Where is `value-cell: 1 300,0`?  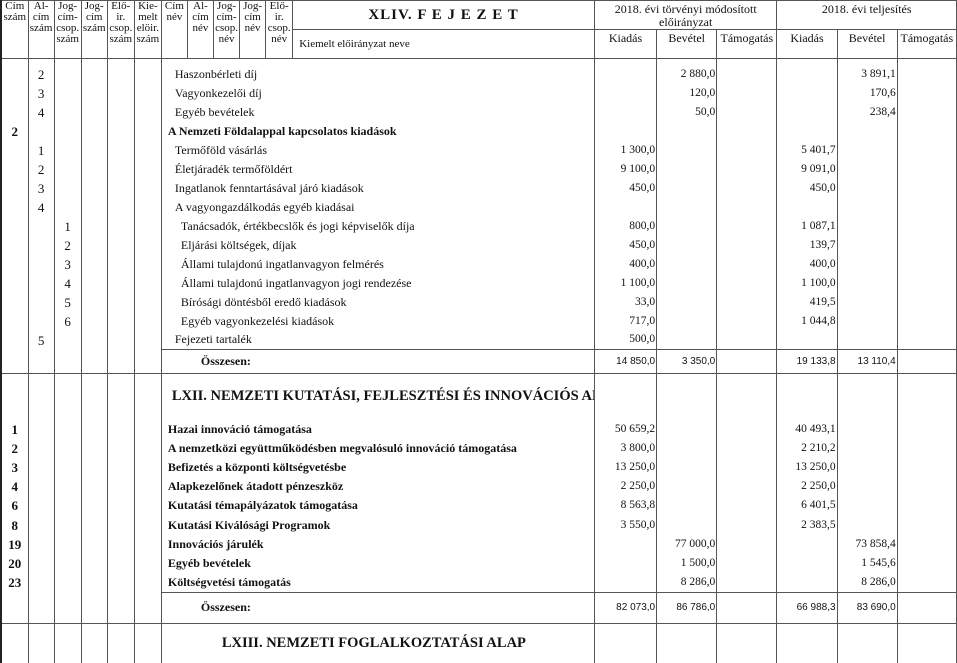
value-cell: 1 300,0 is located at coordinates (626, 150).